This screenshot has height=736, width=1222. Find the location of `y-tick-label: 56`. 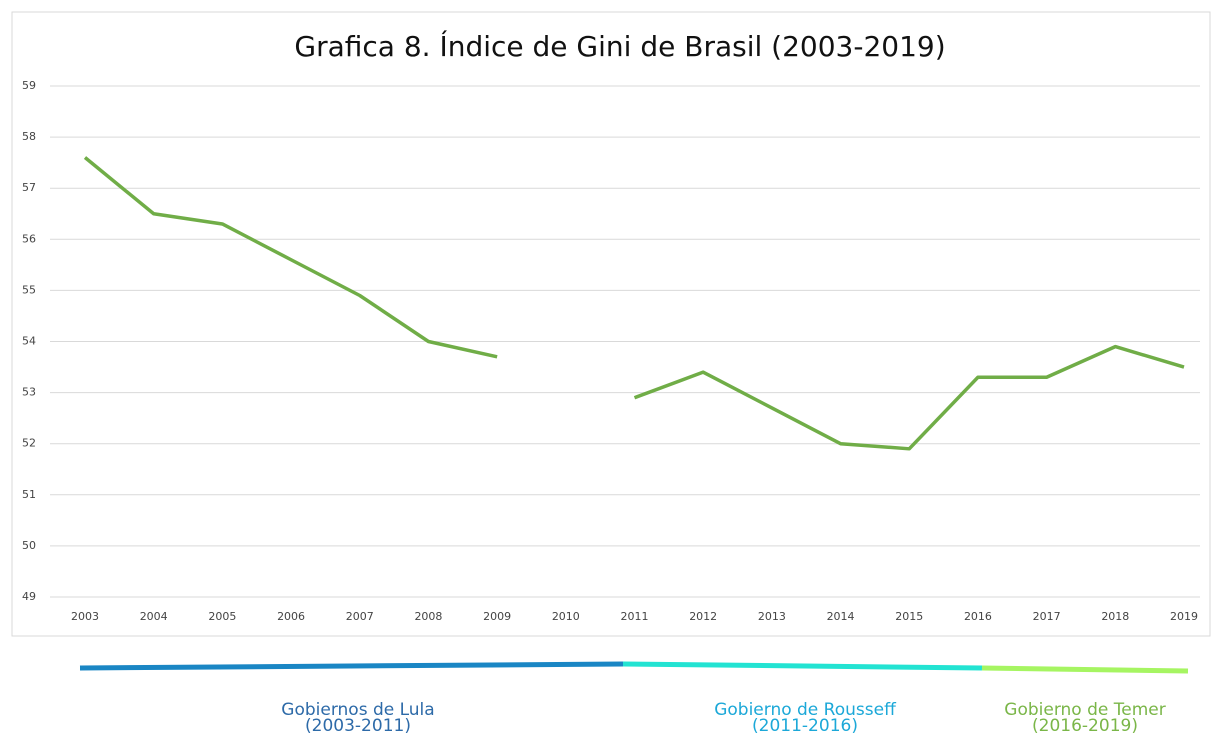

y-tick-label: 56 is located at coordinates (29, 238).